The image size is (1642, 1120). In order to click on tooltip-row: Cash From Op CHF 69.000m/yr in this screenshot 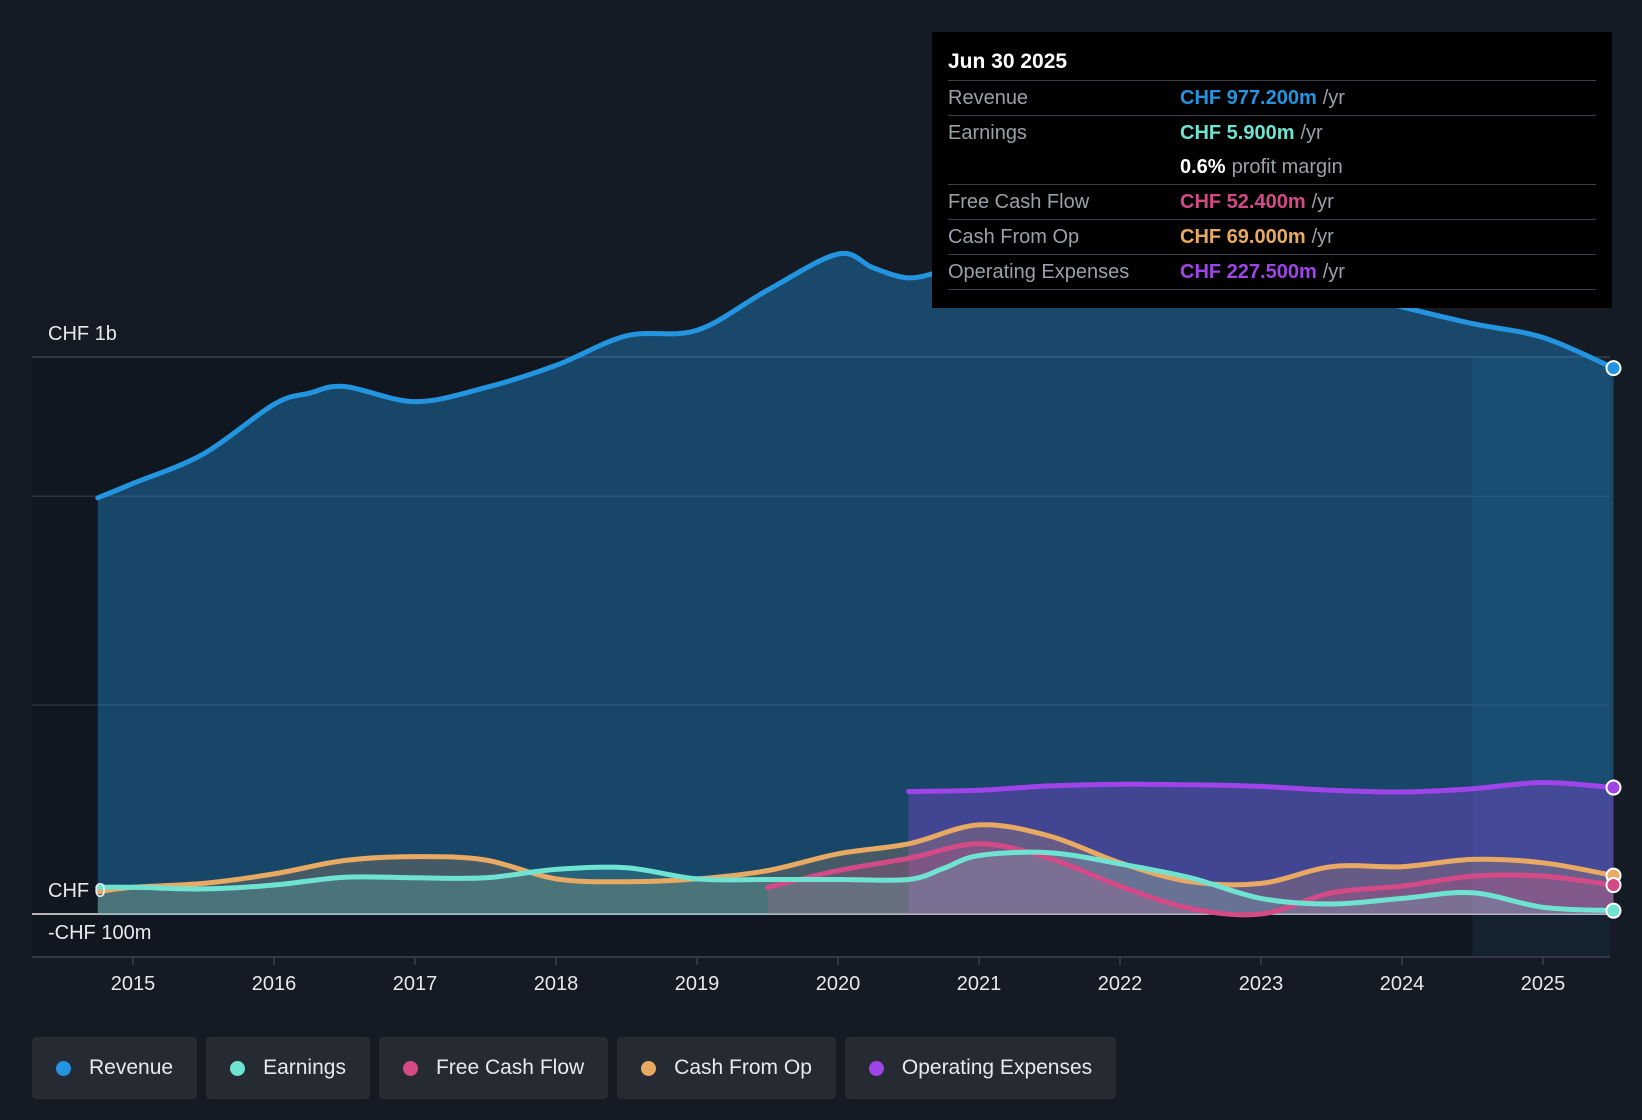, I will do `click(1272, 237)`.